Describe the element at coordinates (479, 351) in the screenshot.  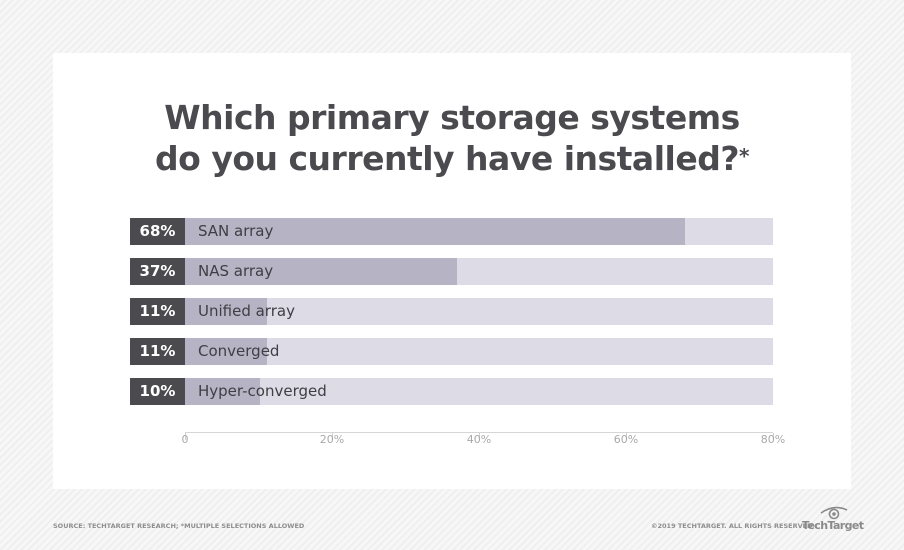
I see `bar-track: Converged` at that location.